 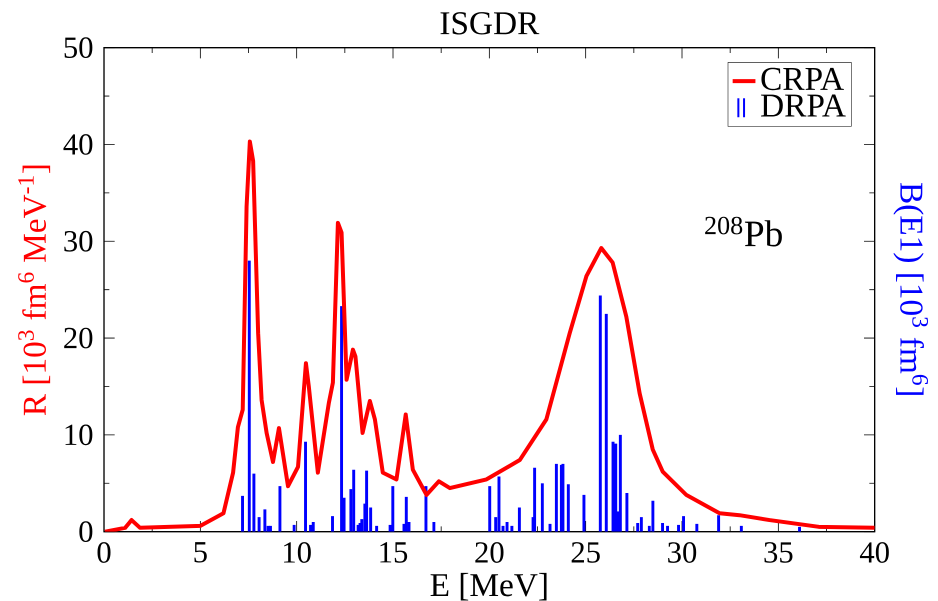 I want to click on x-tick-label: 10, so click(x=297, y=552).